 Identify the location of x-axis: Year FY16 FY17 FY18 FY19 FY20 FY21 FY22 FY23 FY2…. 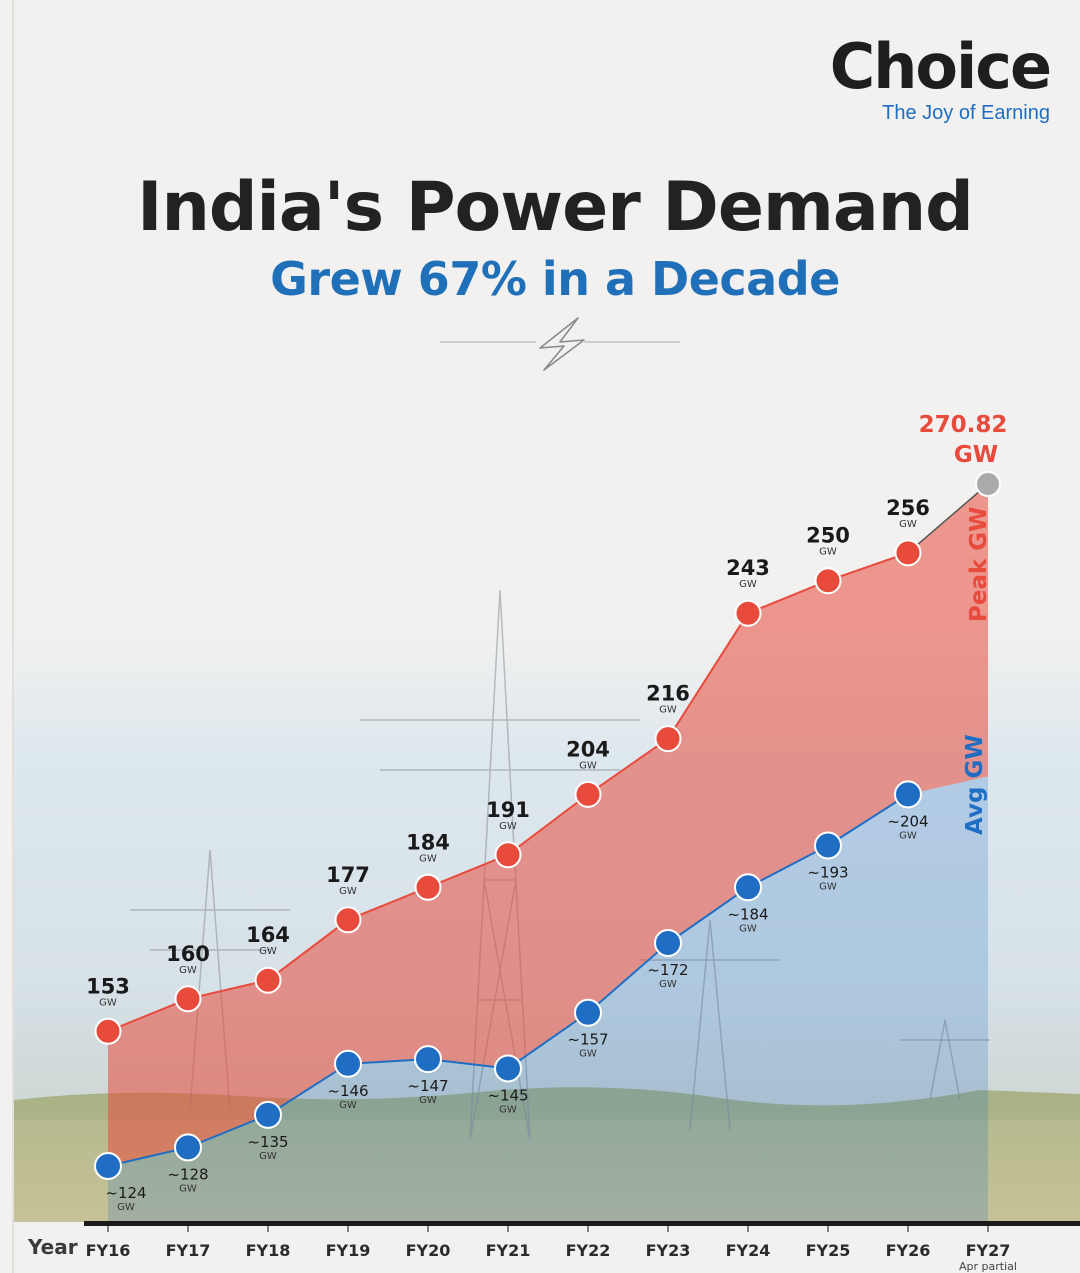
(553, 1247).